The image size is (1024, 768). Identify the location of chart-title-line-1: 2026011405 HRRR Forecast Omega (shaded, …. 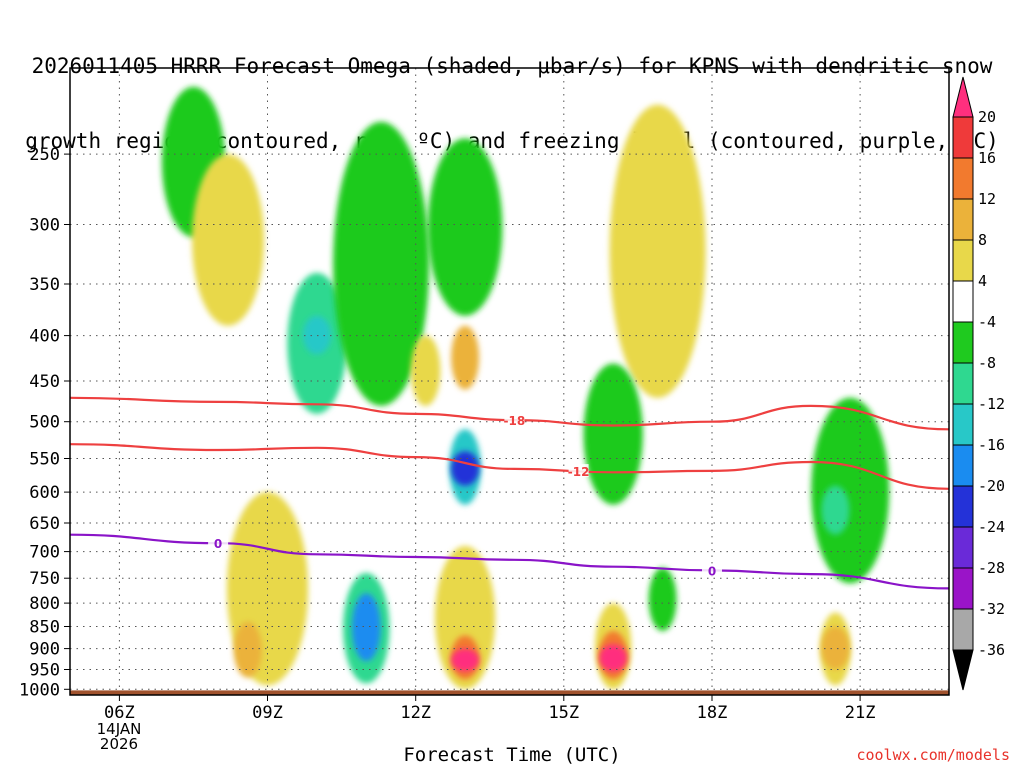
(512, 66).